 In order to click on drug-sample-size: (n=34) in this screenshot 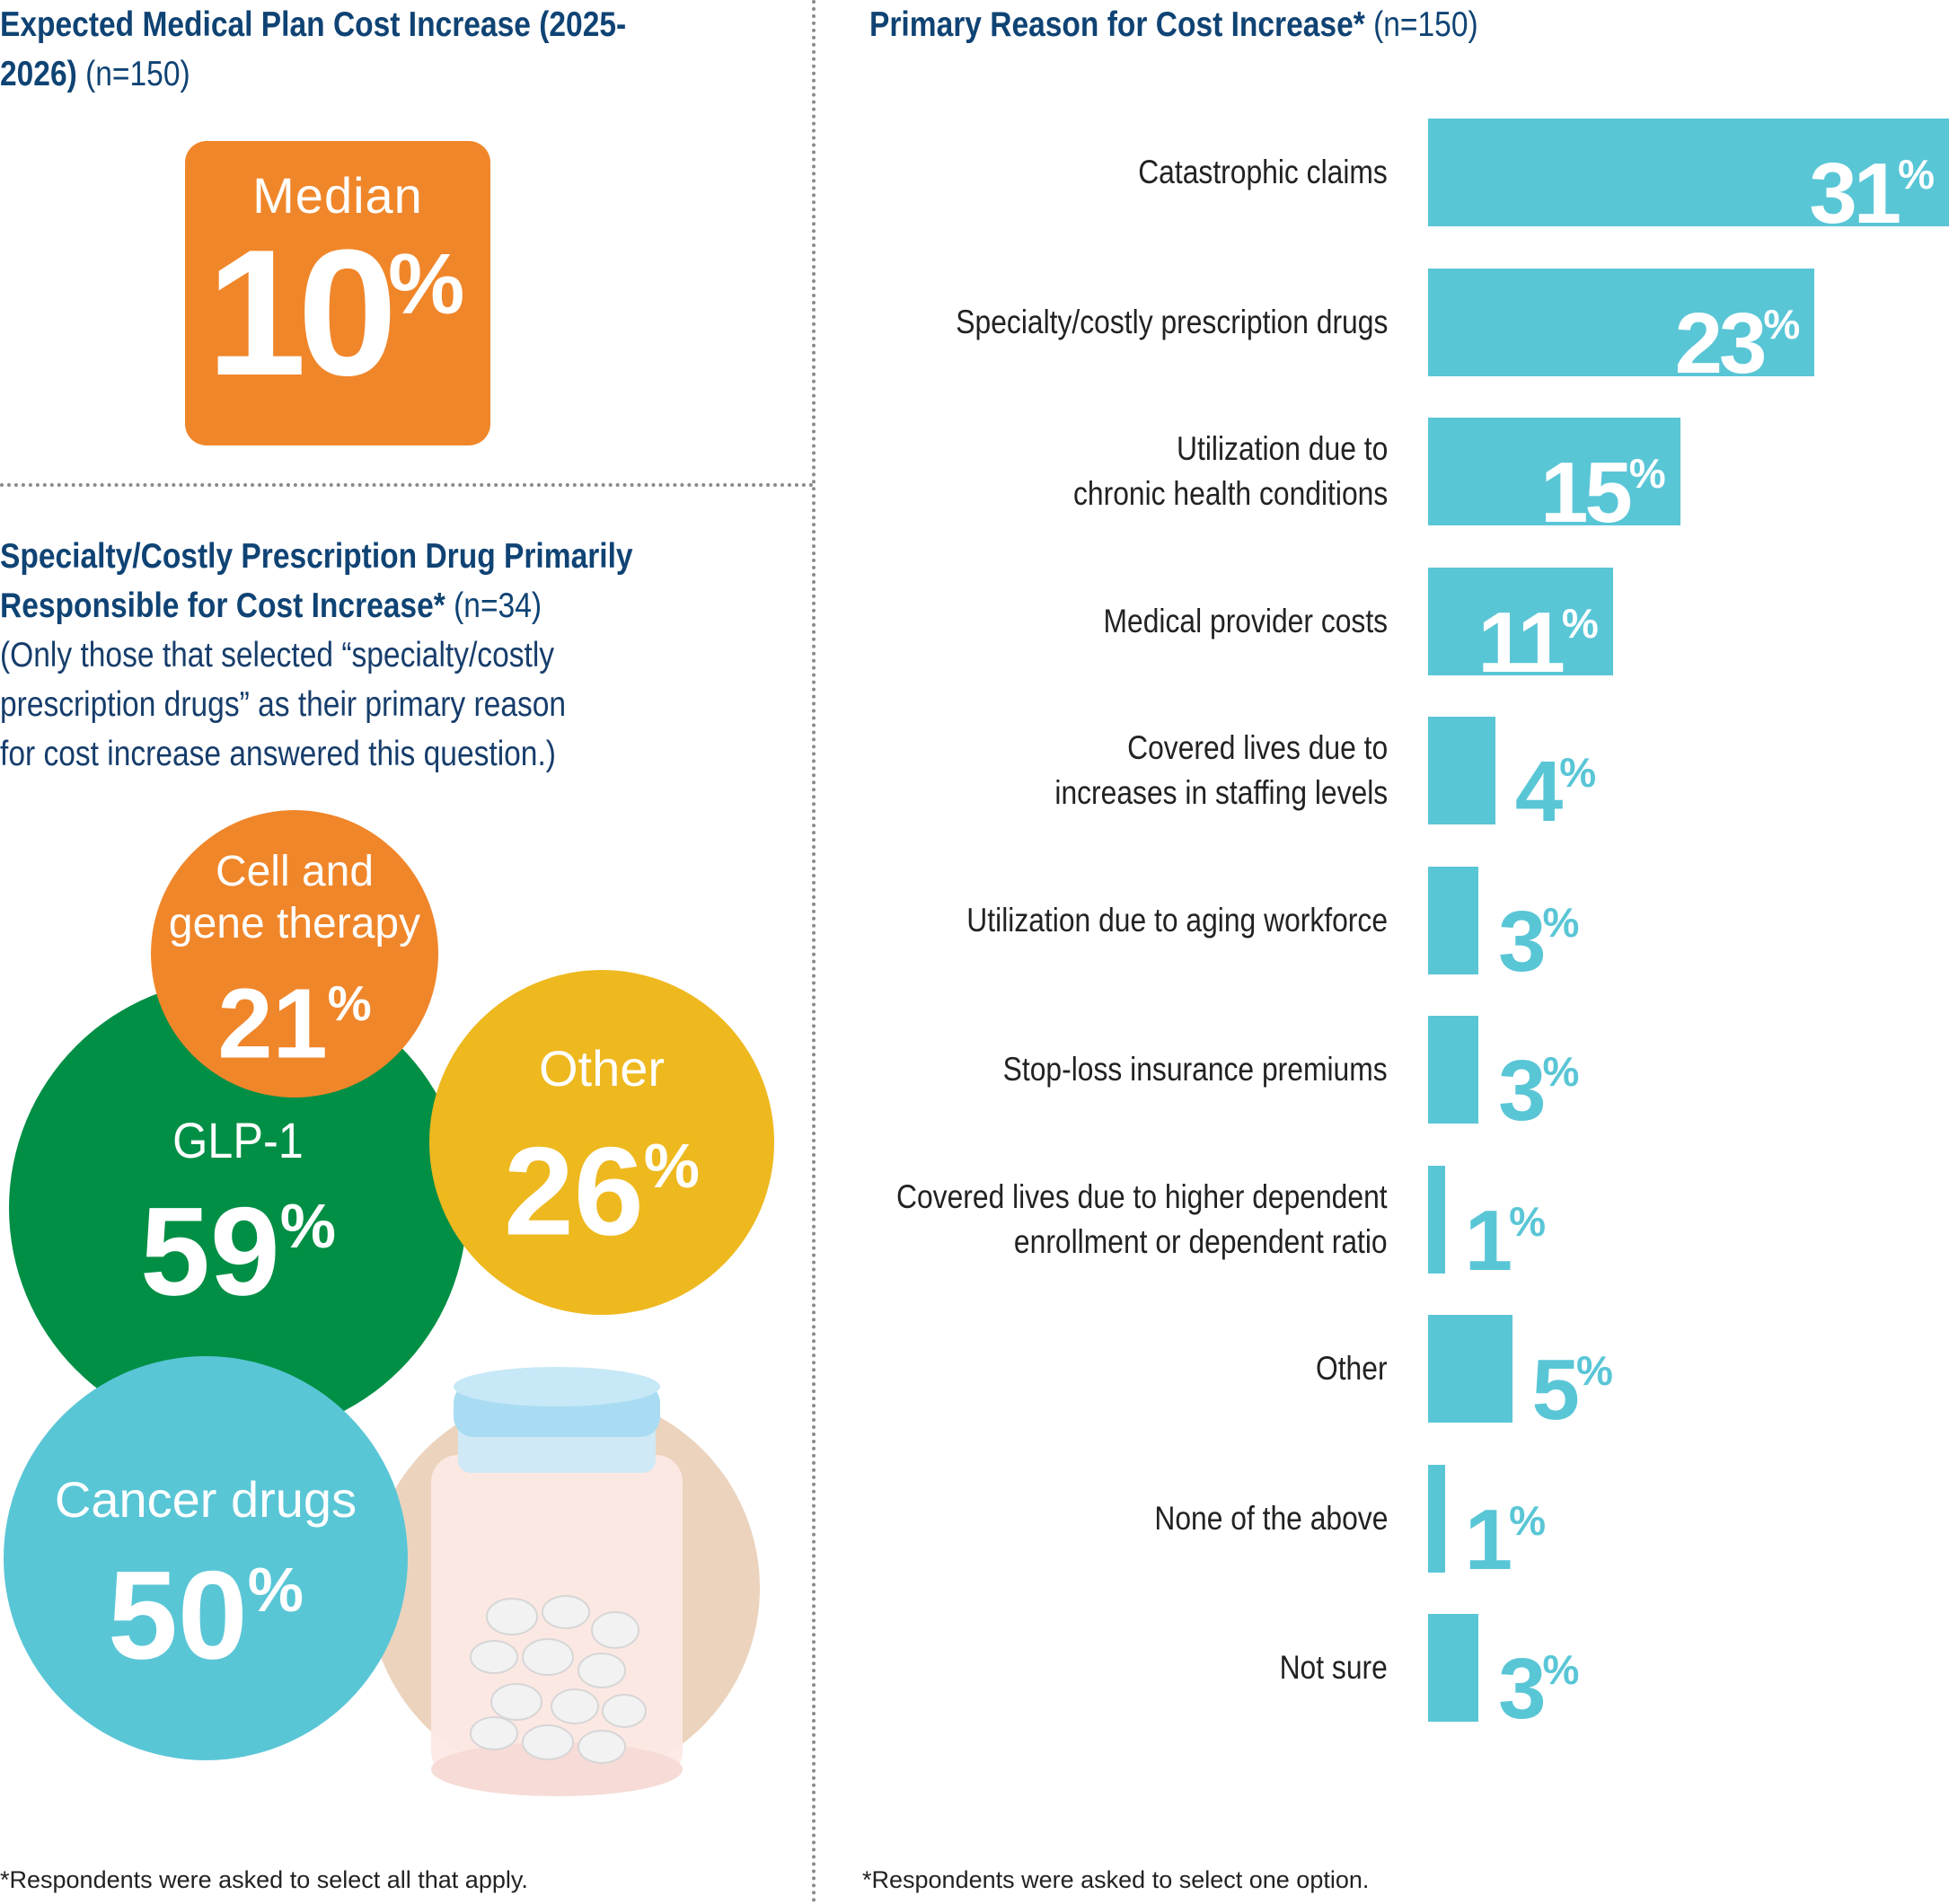, I will do `click(498, 606)`.